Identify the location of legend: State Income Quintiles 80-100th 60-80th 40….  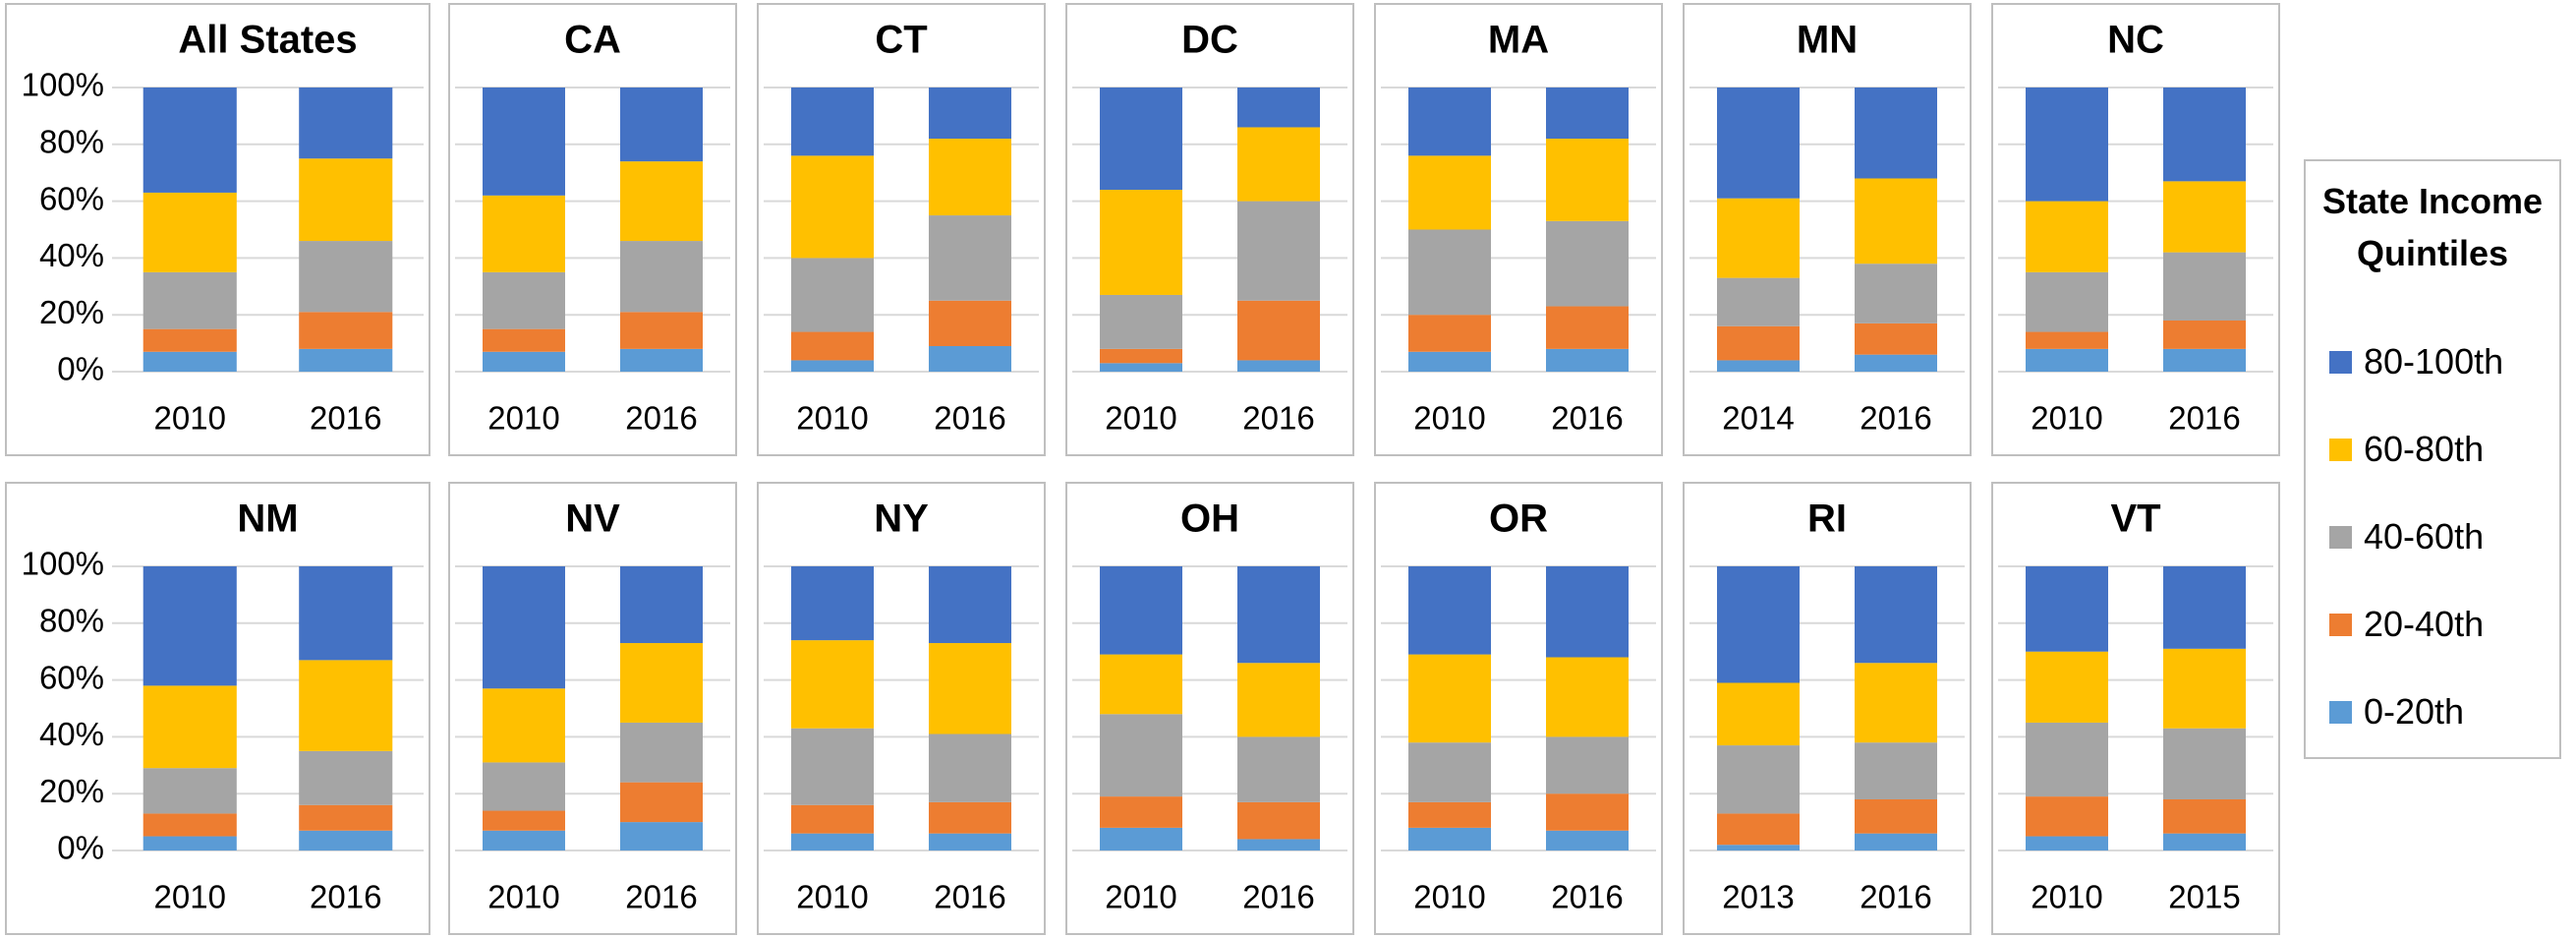
(2433, 459).